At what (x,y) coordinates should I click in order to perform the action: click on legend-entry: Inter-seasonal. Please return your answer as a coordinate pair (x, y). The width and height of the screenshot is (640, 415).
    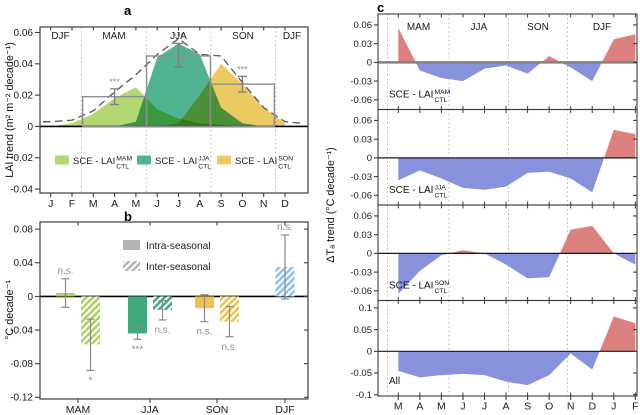
    Looking at the image, I should click on (178, 267).